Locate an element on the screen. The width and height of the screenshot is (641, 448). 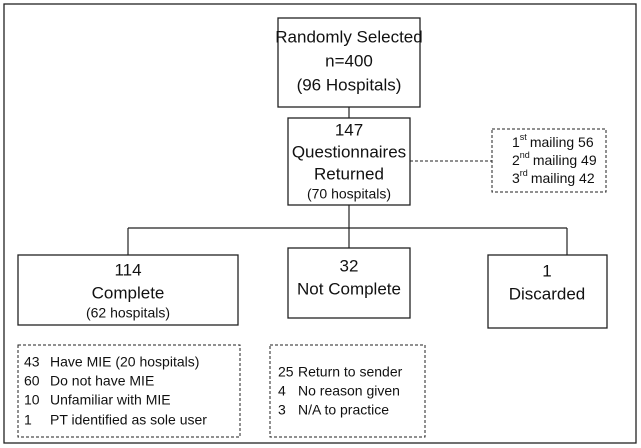
text: mailing 56 is located at coordinates (562, 142).